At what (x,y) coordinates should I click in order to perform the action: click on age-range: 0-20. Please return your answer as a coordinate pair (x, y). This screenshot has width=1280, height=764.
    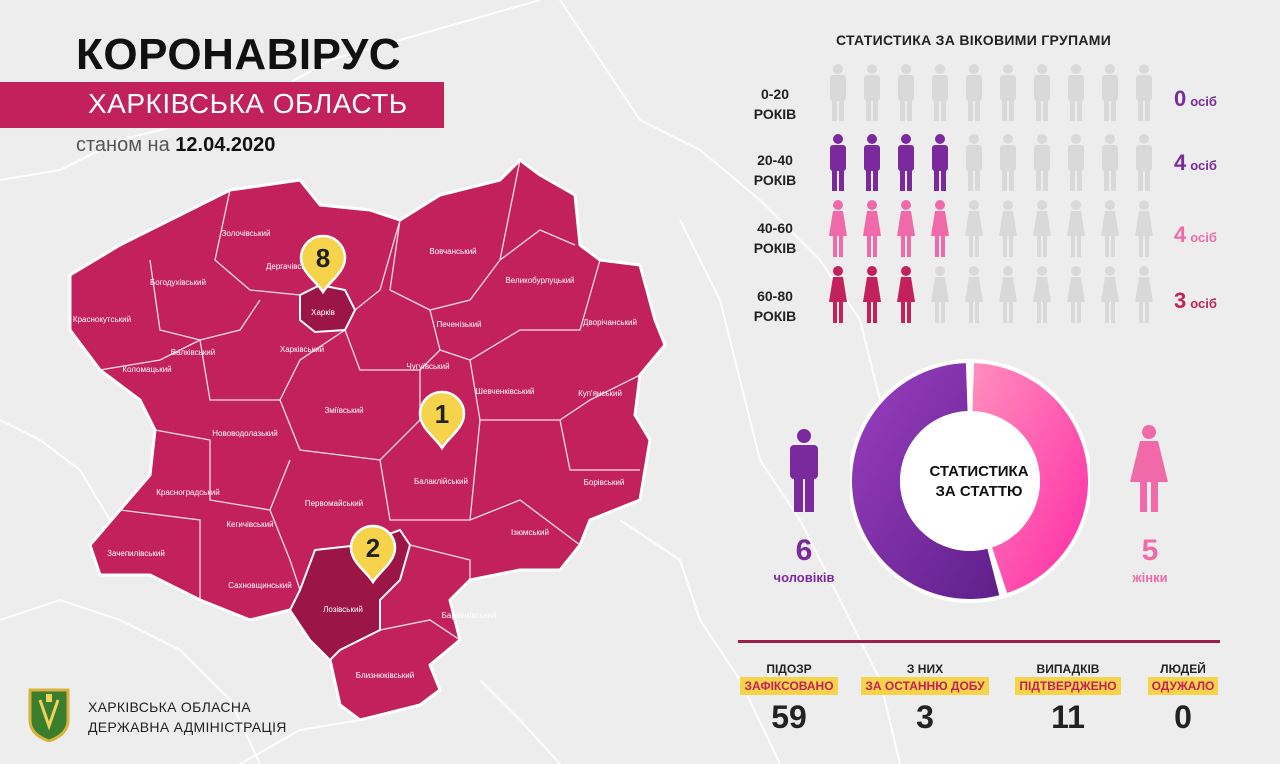
    Looking at the image, I should click on (775, 94).